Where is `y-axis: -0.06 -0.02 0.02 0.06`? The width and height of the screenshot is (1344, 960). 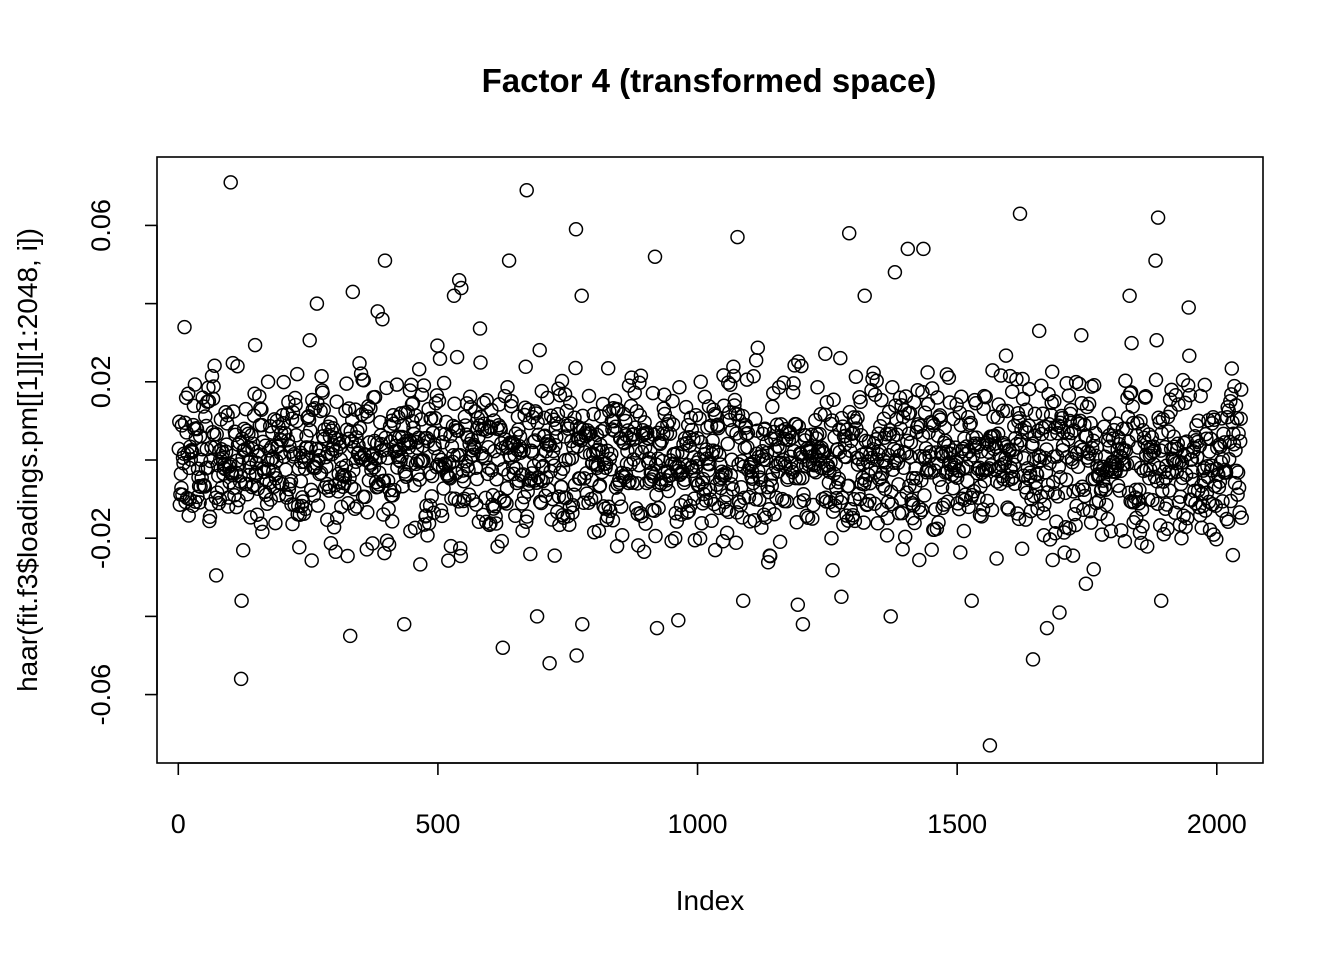 y-axis: -0.06 -0.02 0.02 0.06 is located at coordinates (122, 462).